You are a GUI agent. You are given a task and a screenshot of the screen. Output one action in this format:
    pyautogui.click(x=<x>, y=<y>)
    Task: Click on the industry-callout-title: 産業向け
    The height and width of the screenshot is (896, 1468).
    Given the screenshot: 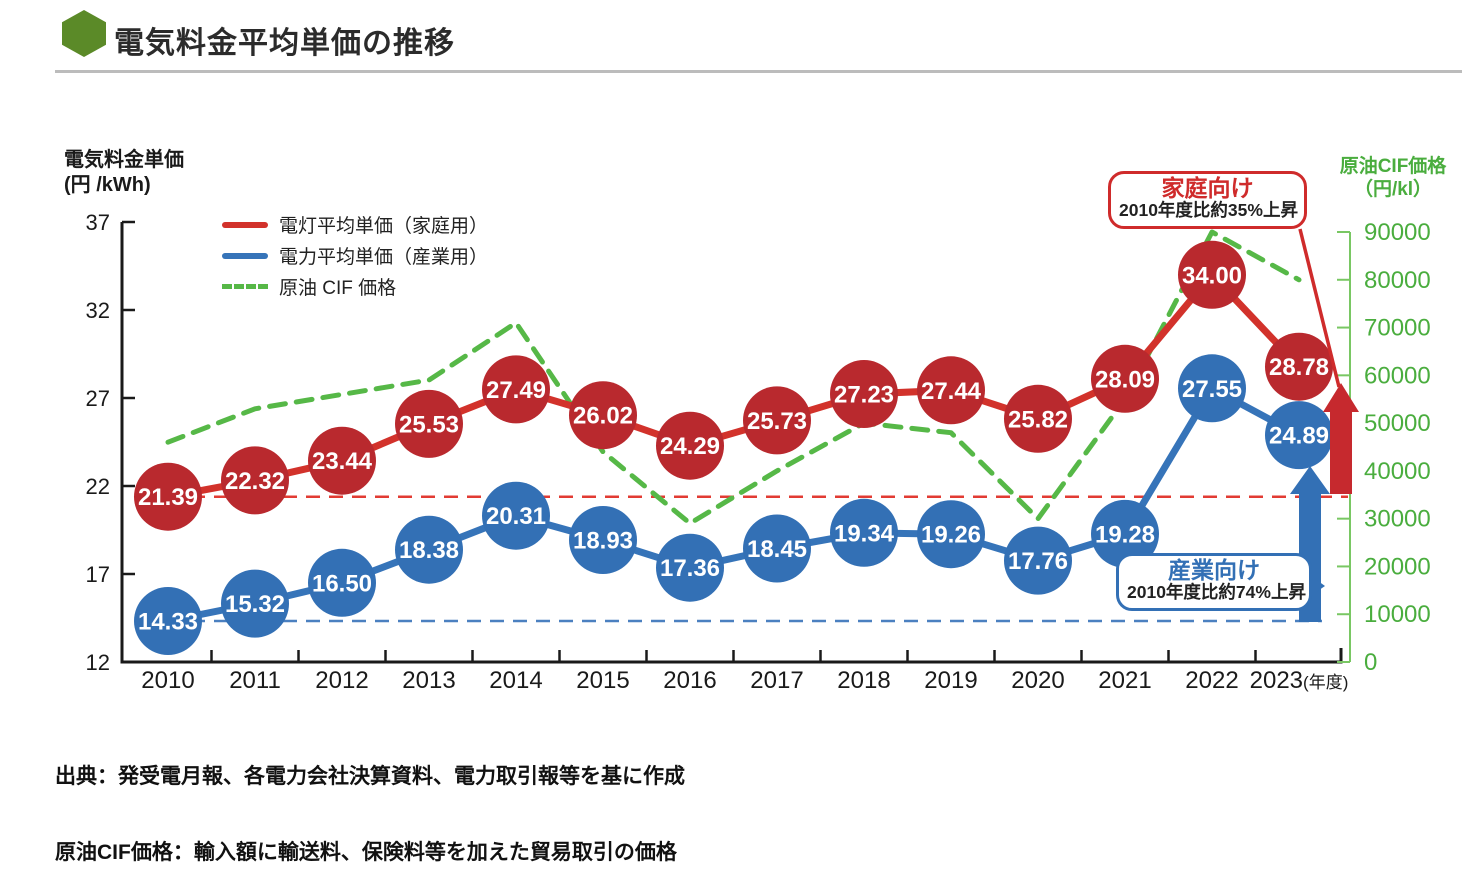 What is the action you would take?
    pyautogui.click(x=1214, y=570)
    